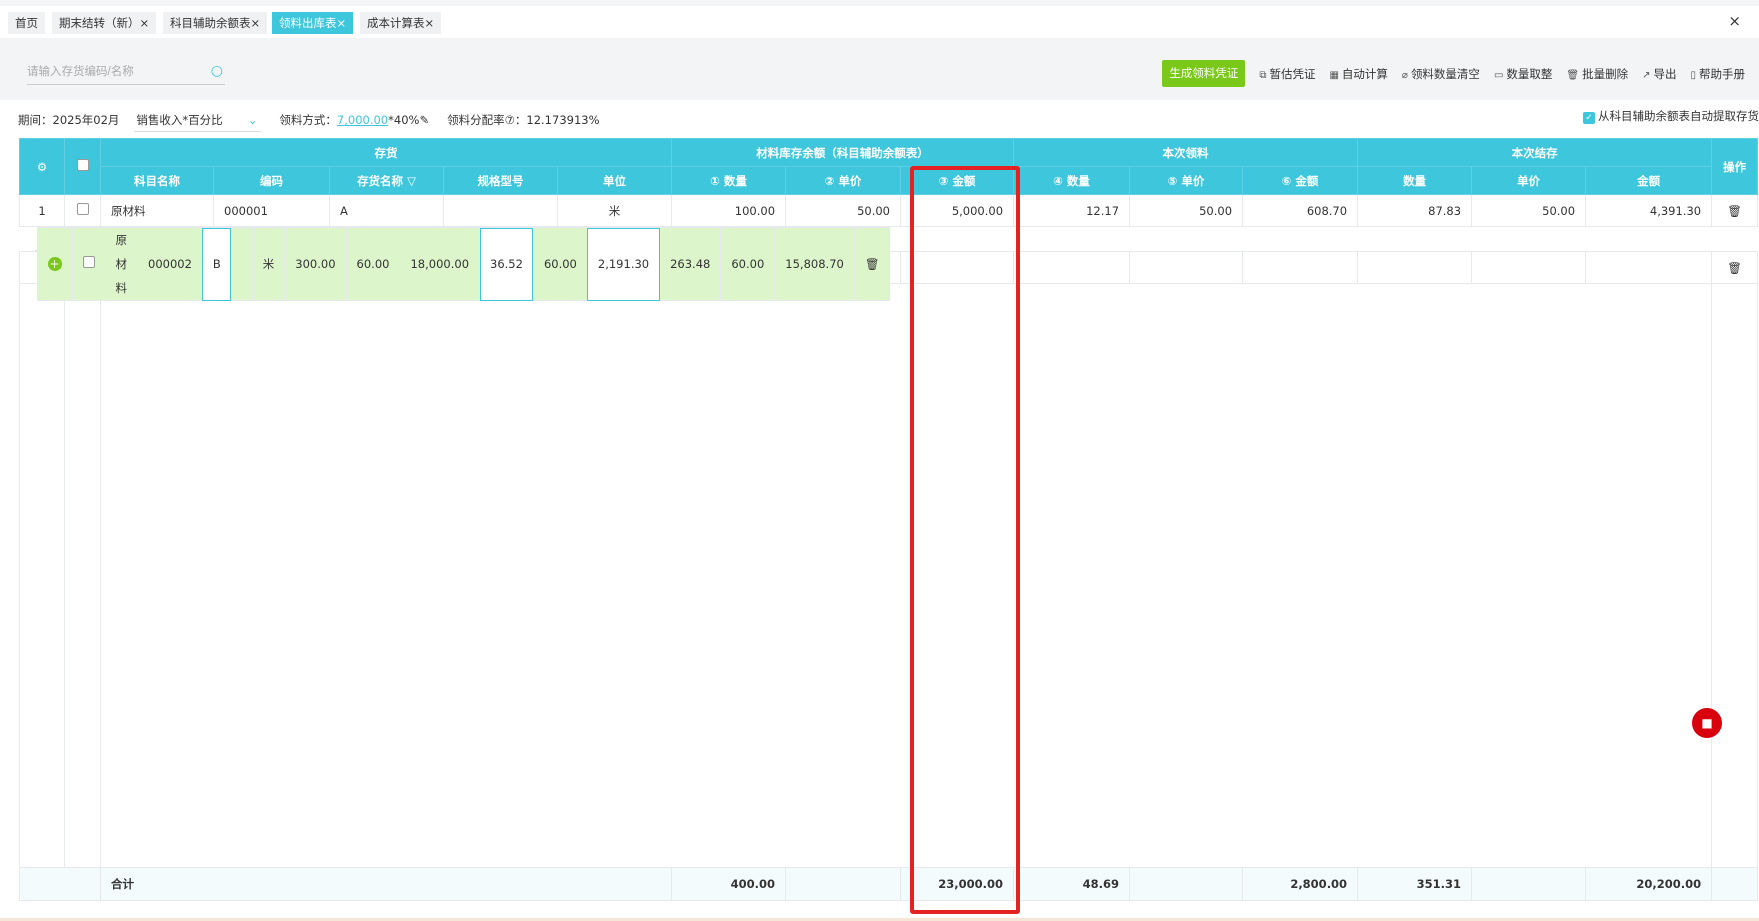  I want to click on column-header: 编码, so click(271, 180).